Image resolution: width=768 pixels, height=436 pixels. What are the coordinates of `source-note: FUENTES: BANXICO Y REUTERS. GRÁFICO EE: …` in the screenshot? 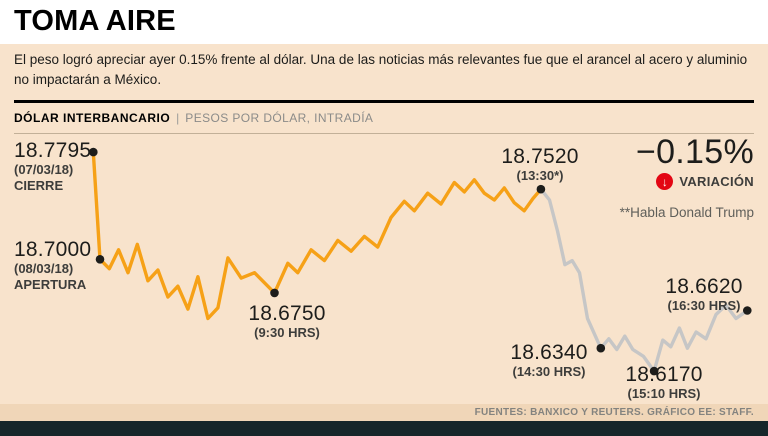 It's located at (614, 412).